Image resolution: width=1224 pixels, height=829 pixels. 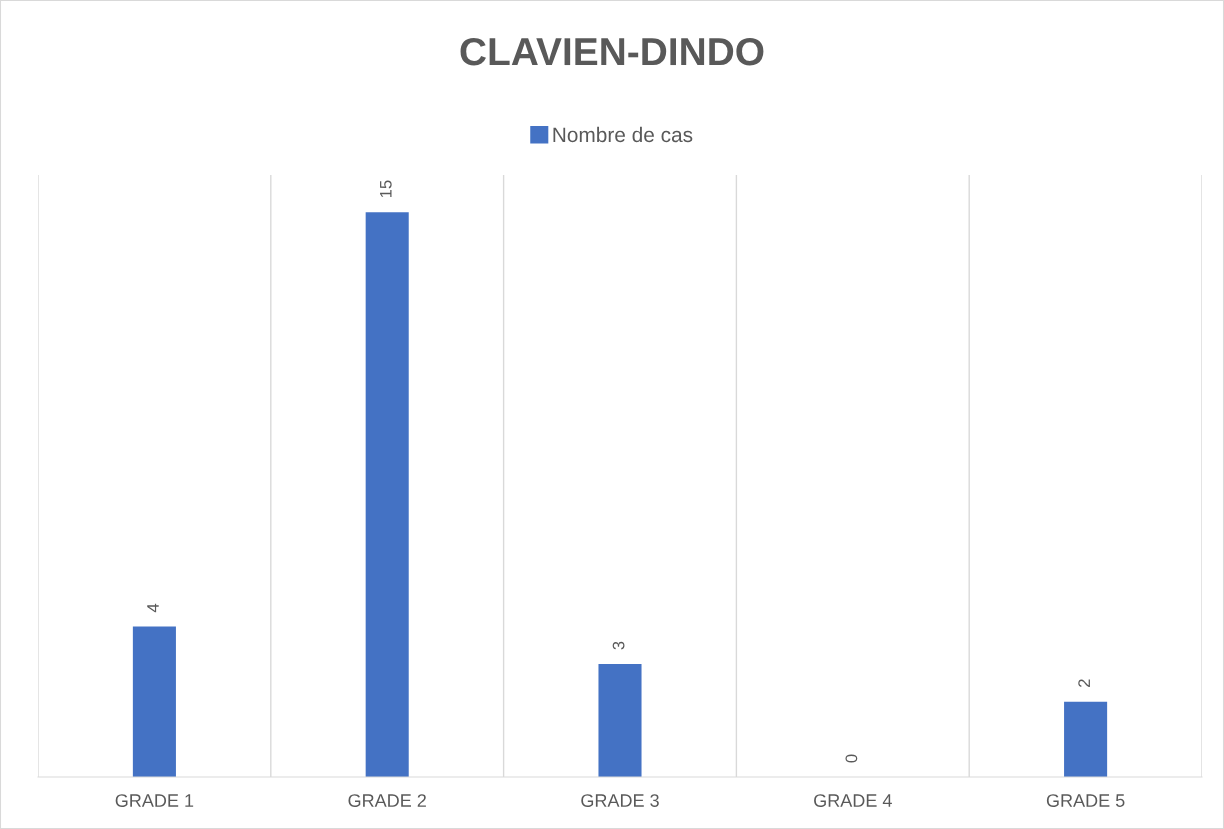 What do you see at coordinates (612, 51) in the screenshot?
I see `chart-title: CLAVIEN-DINDO` at bounding box center [612, 51].